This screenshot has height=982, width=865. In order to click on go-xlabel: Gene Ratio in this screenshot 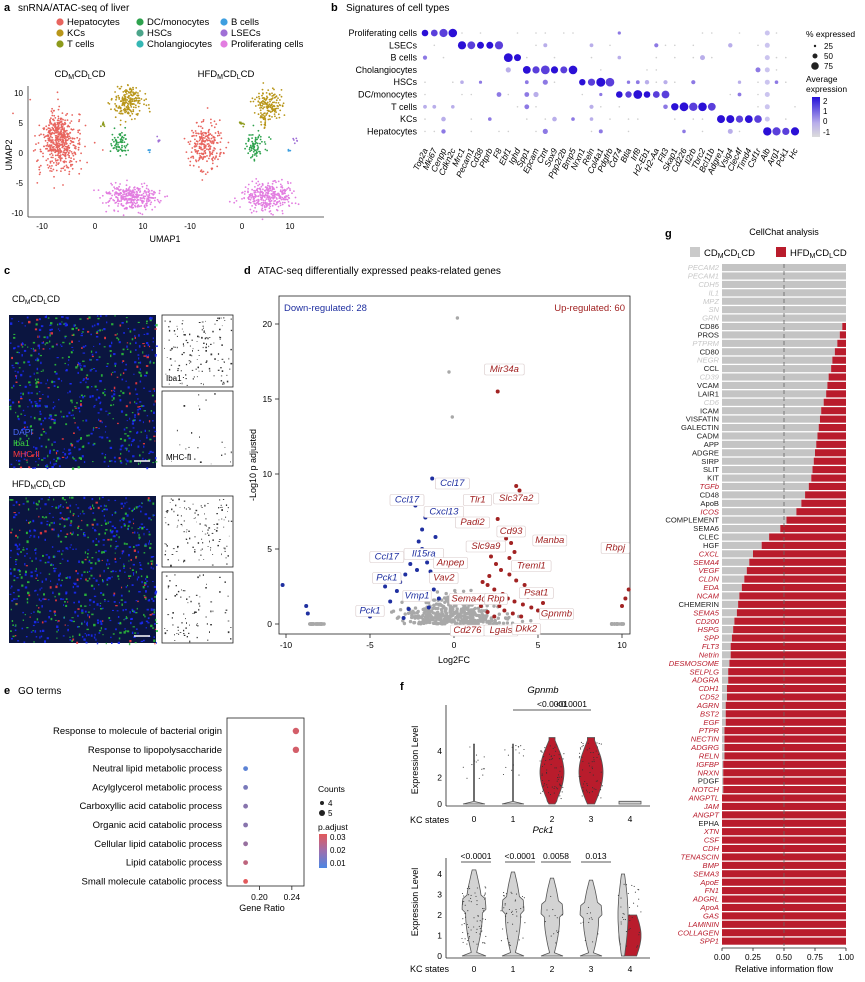, I will do `click(262, 908)`.